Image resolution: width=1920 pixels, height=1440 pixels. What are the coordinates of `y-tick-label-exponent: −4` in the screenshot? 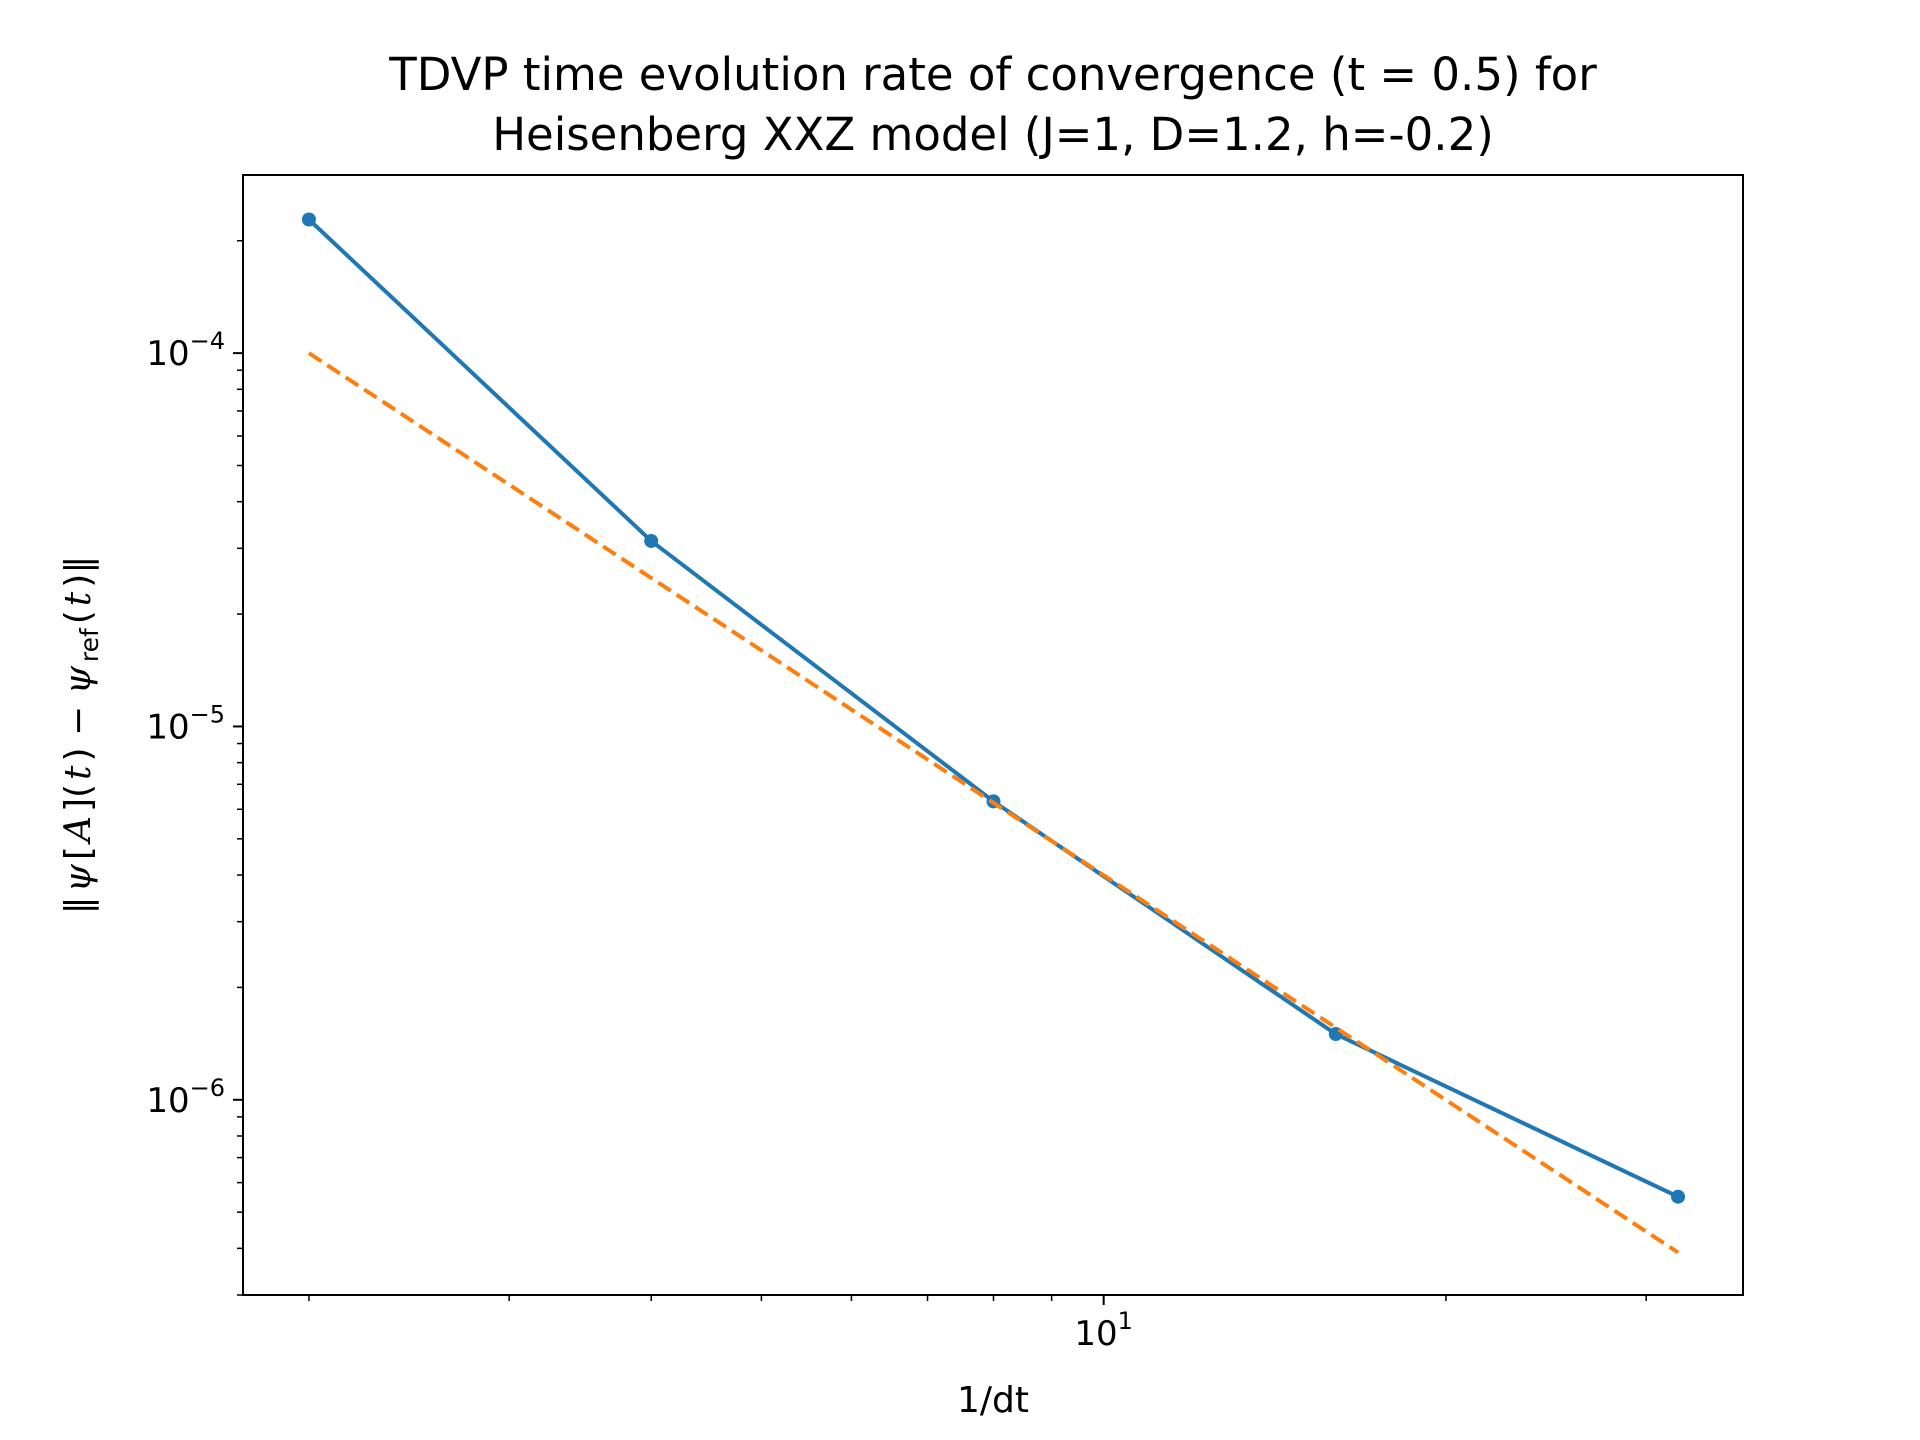 It's located at (207, 341).